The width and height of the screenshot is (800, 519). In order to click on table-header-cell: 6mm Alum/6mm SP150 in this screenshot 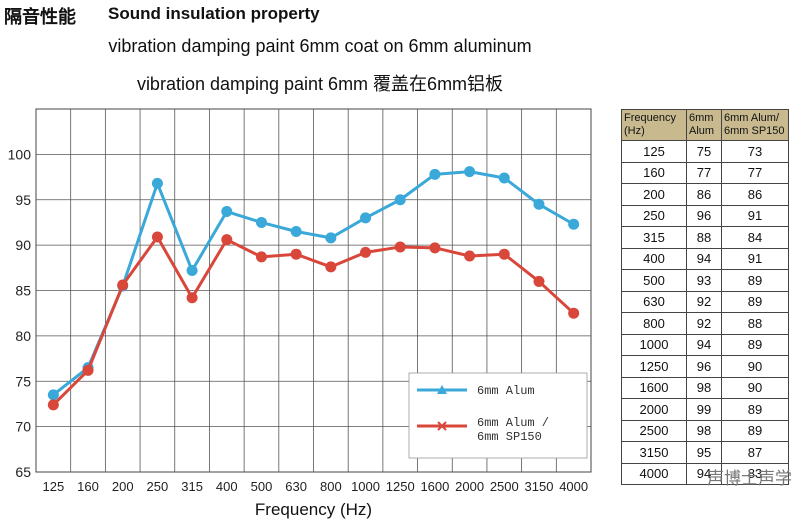, I will do `click(755, 125)`.